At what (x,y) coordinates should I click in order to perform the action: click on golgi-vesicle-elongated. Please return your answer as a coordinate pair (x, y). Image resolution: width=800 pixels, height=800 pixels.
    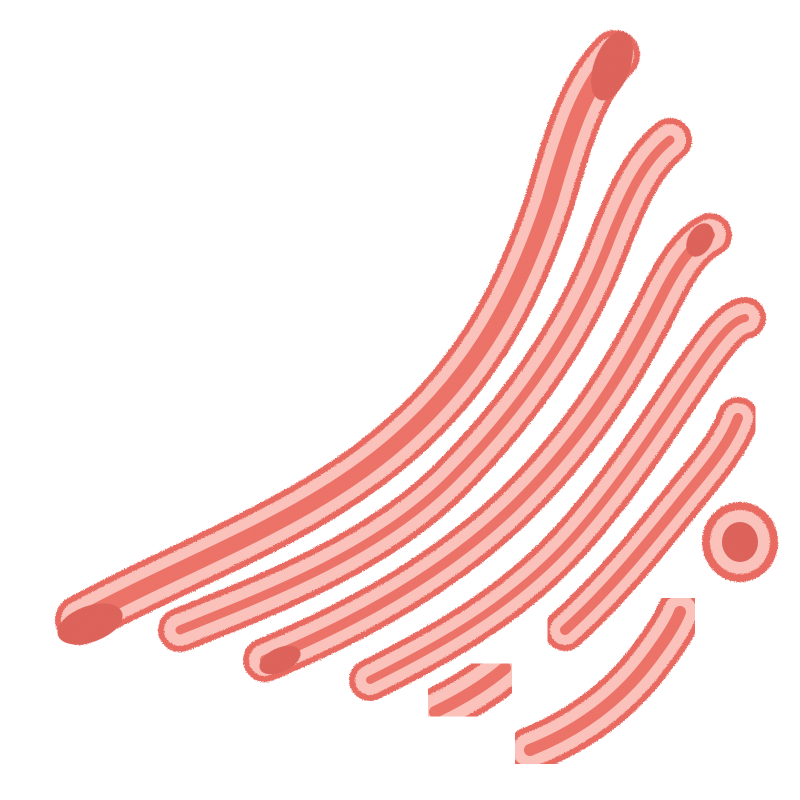
    Looking at the image, I should click on (470, 690).